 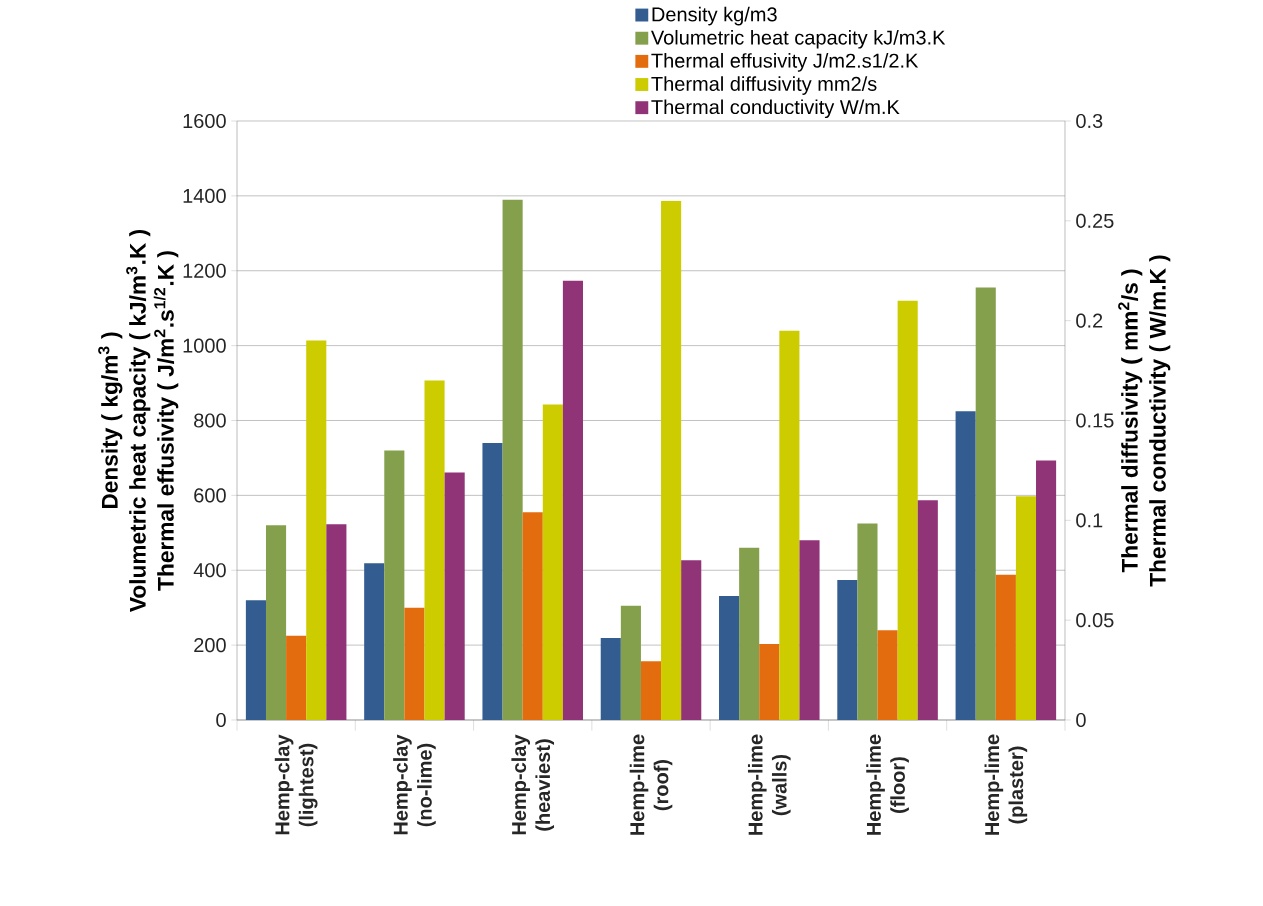 I want to click on y2-tick-label: 0.15, so click(x=1095, y=420).